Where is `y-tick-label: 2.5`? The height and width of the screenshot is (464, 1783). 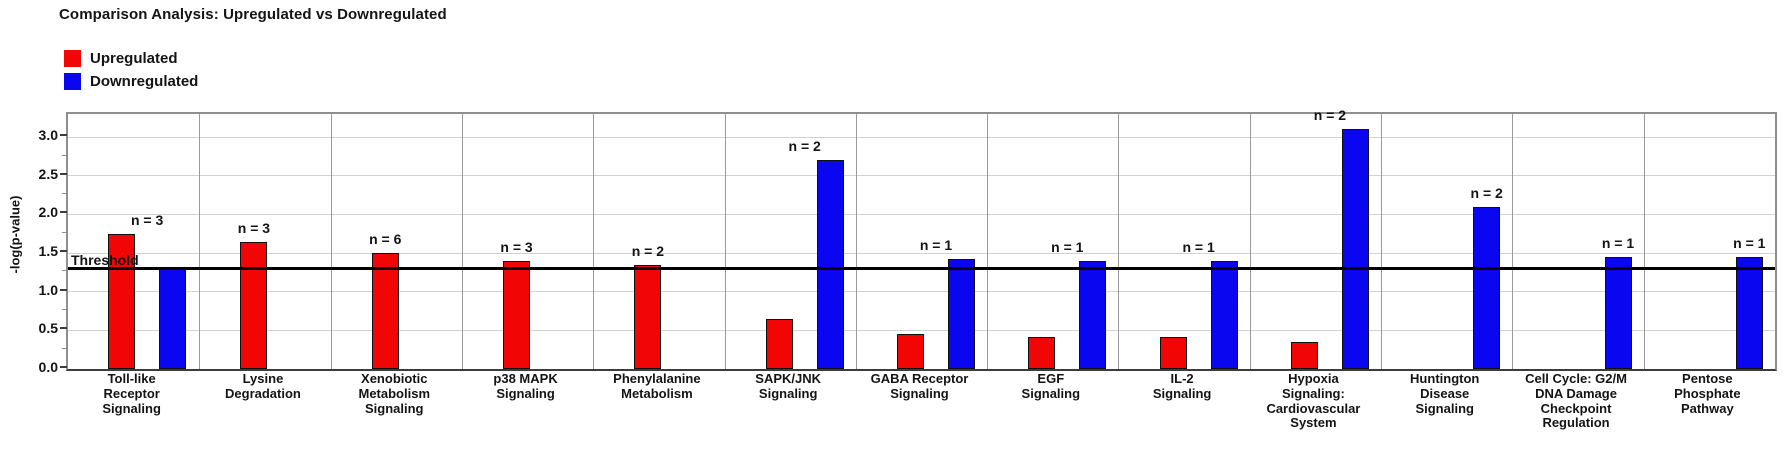
y-tick-label: 2.5 is located at coordinates (48, 173).